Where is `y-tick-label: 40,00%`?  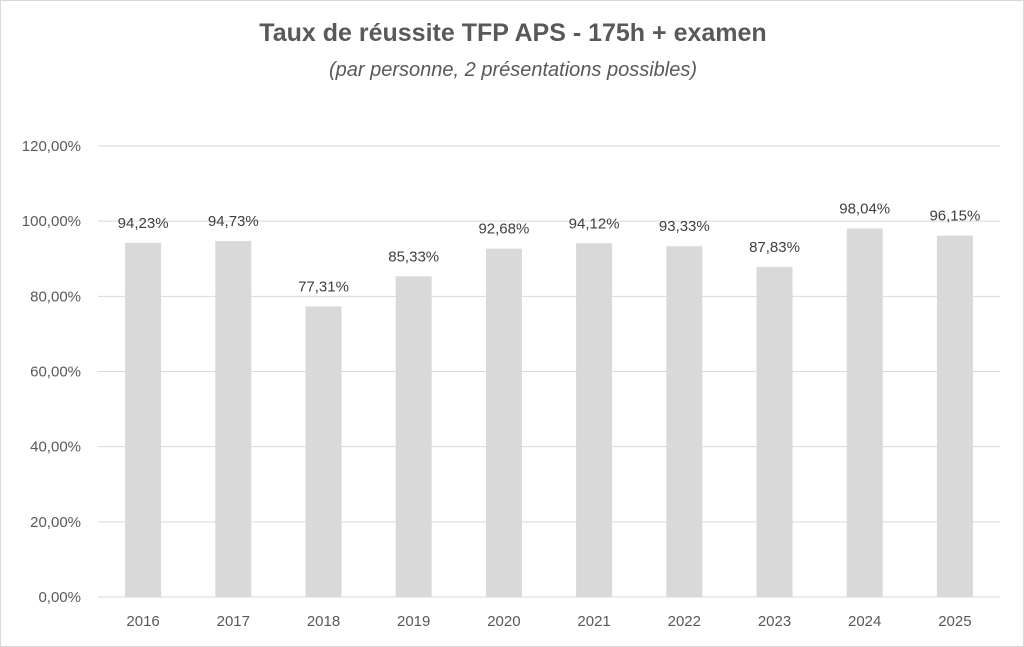
y-tick-label: 40,00% is located at coordinates (55, 447).